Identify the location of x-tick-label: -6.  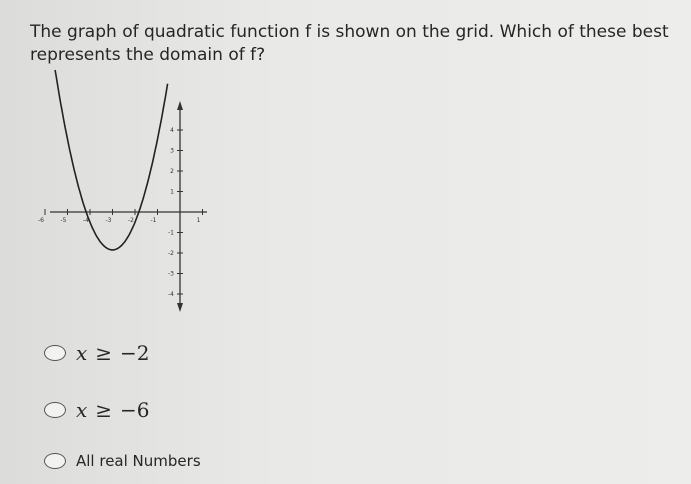
(41, 220).